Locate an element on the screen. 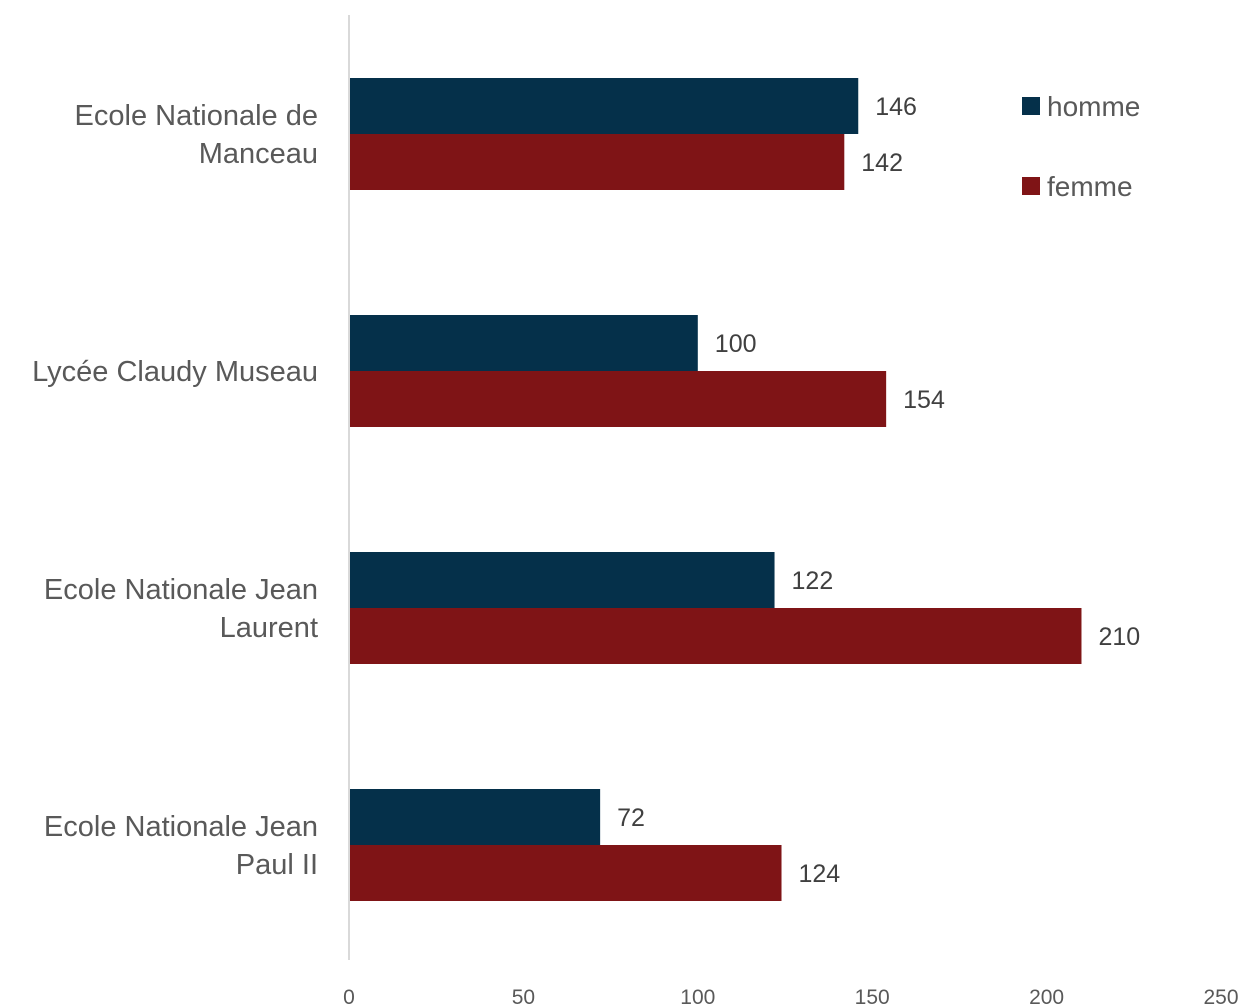 This screenshot has width=1243, height=1007. legend-label-homme: homme is located at coordinates (1093, 106).